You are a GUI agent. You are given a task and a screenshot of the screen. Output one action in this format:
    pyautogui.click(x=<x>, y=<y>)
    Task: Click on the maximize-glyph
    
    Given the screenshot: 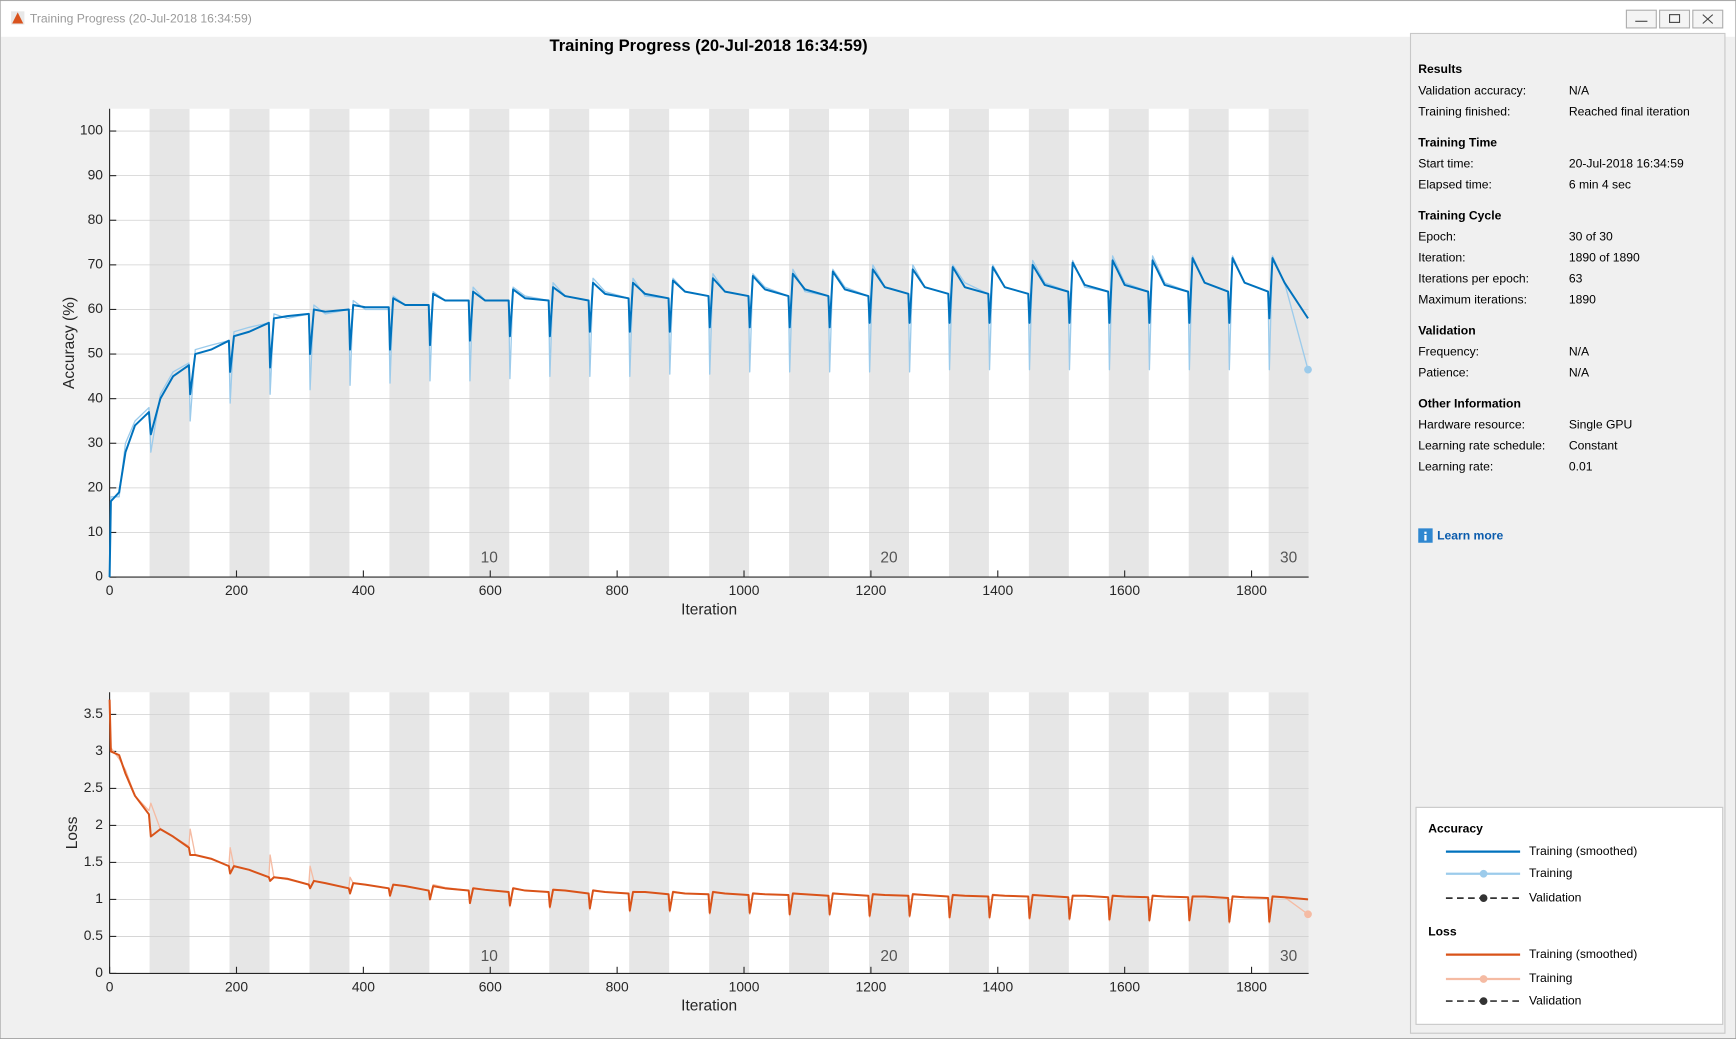 What is the action you would take?
    pyautogui.click(x=1675, y=18)
    